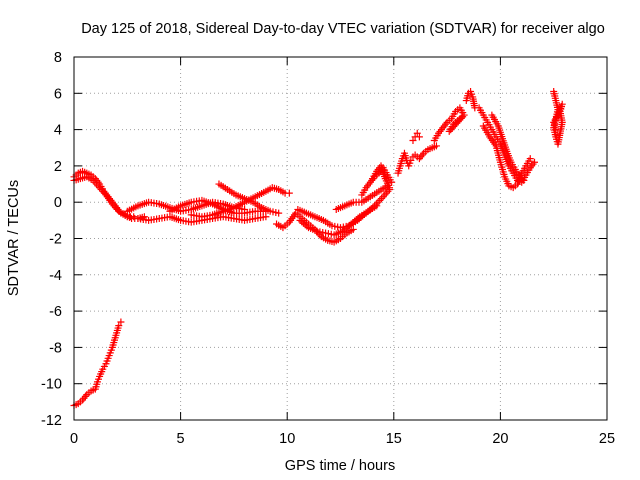 The image size is (640, 480). I want to click on x-tick-label: 20, so click(500, 439).